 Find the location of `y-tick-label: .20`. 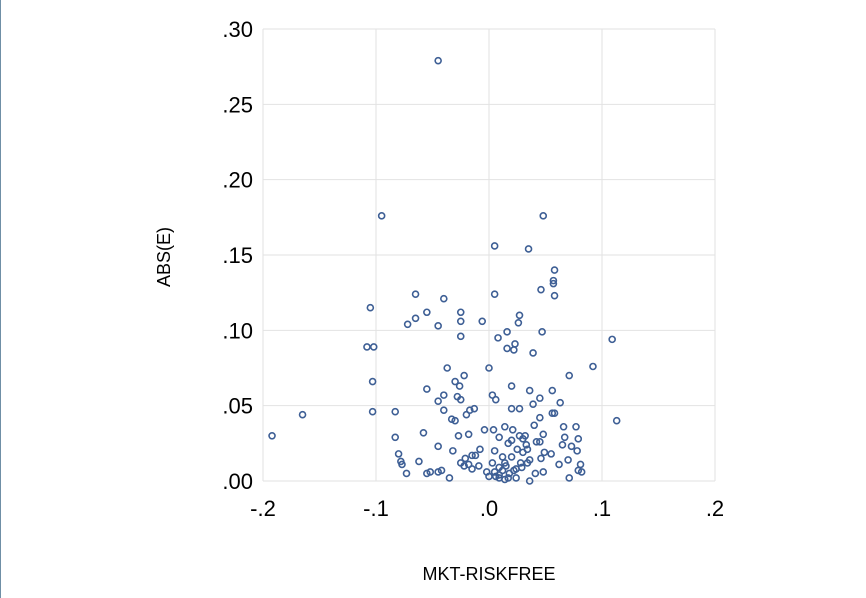

y-tick-label: .20 is located at coordinates (237, 180).